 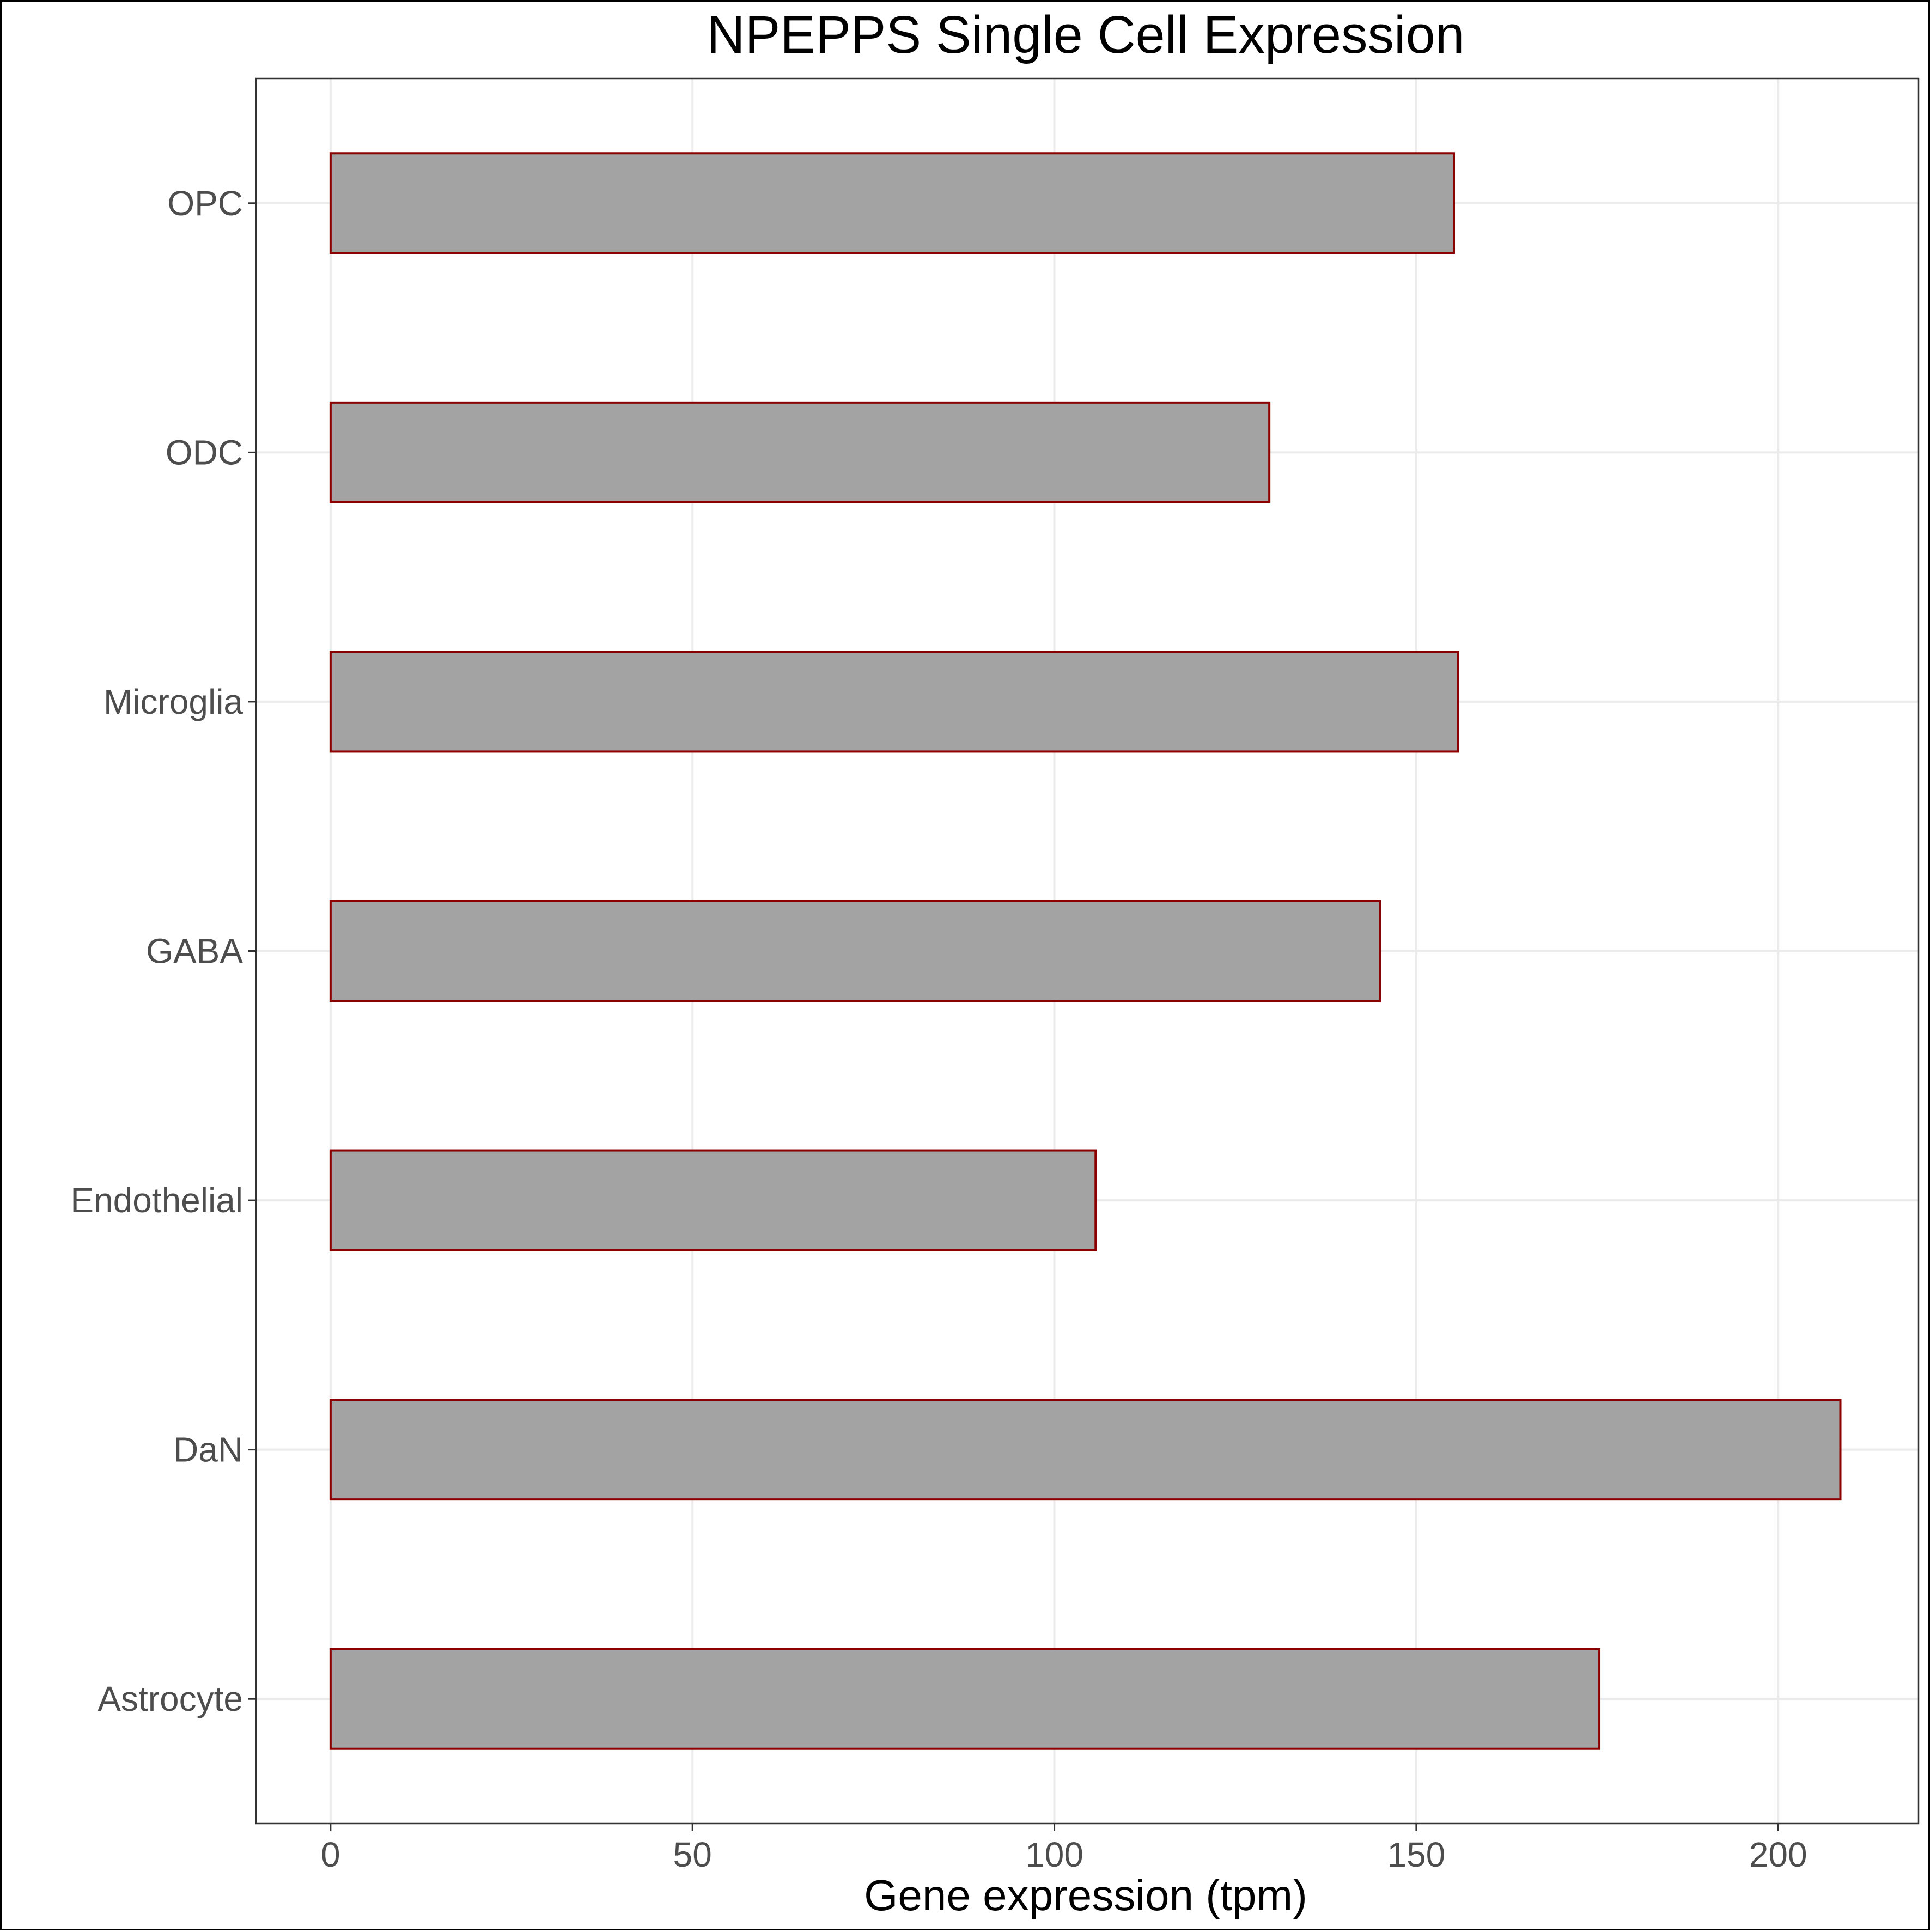 I want to click on bar-astrocyte, so click(x=965, y=1699).